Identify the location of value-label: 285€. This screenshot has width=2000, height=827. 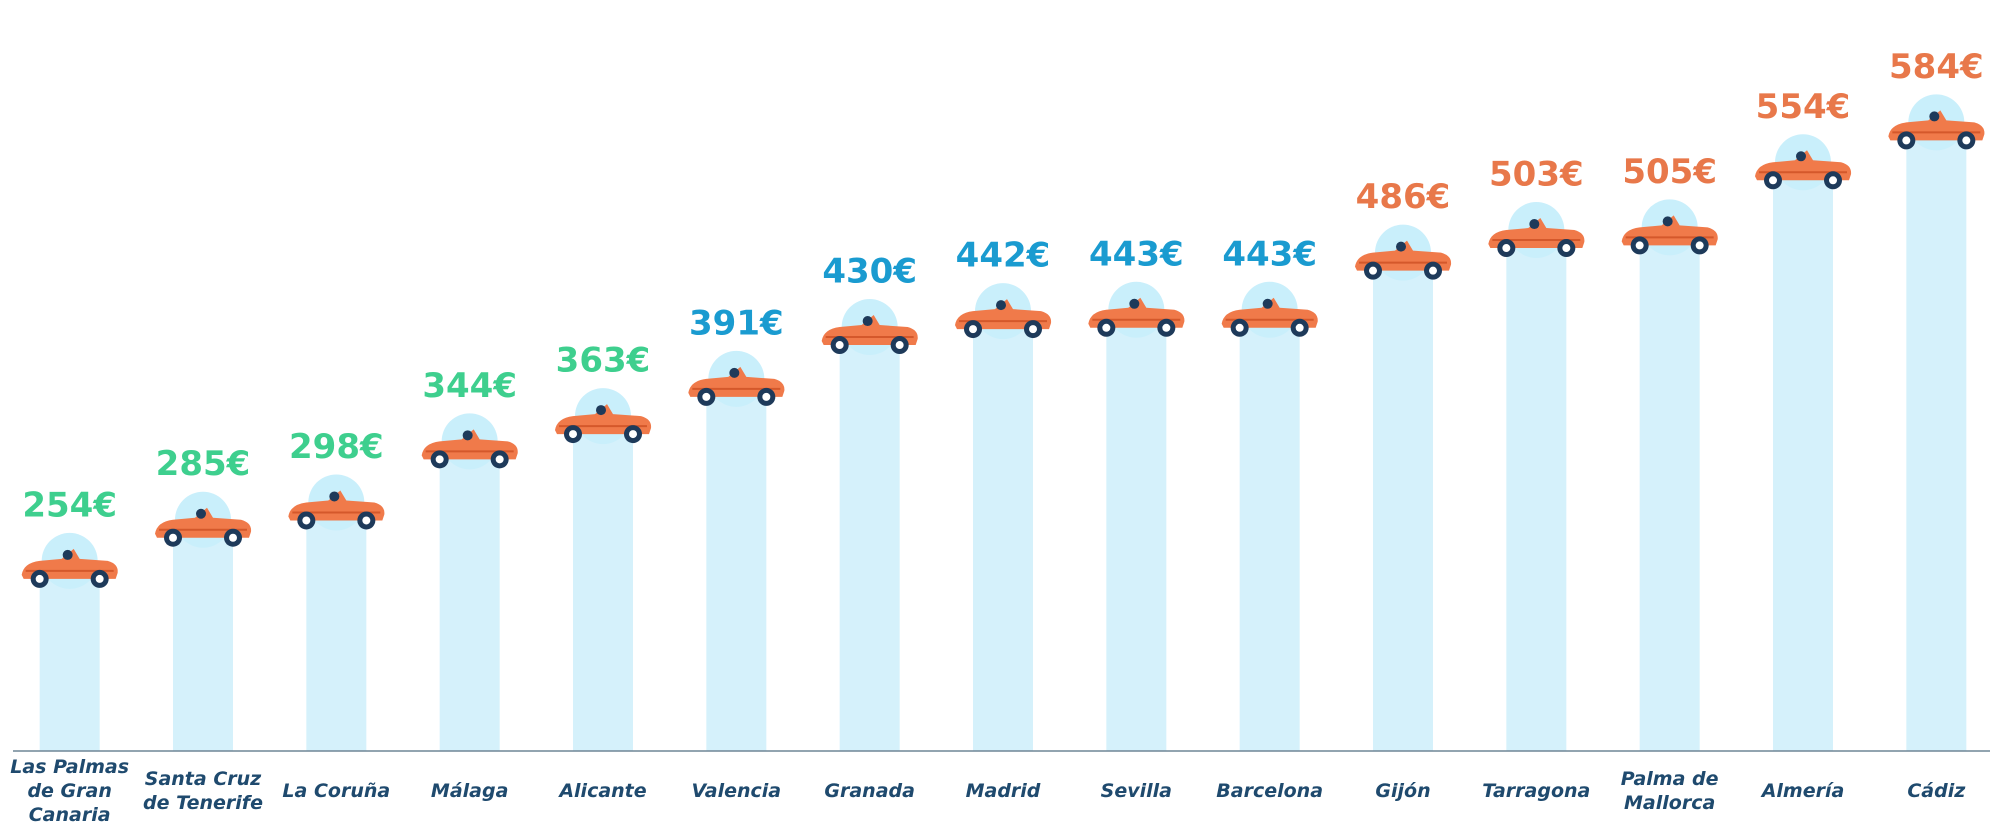
(203, 464).